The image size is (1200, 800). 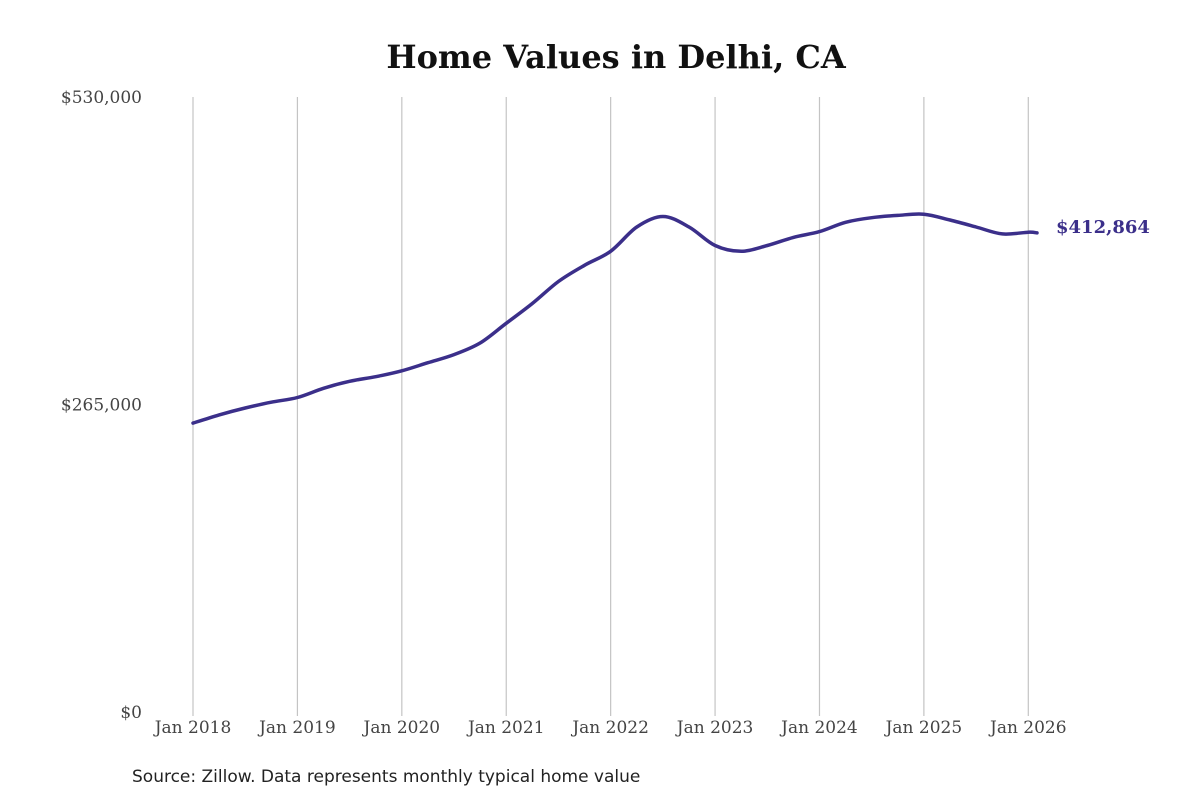 What do you see at coordinates (401, 728) in the screenshot?
I see `x-tick-label: Jan 2020` at bounding box center [401, 728].